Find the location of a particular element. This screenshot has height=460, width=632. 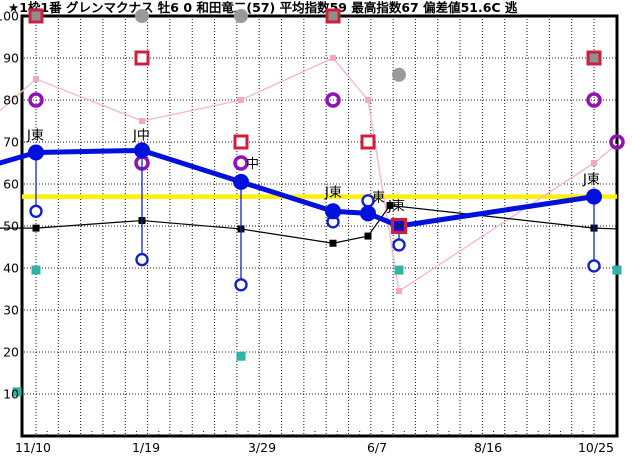

venue-label: J中 is located at coordinates (141, 135).